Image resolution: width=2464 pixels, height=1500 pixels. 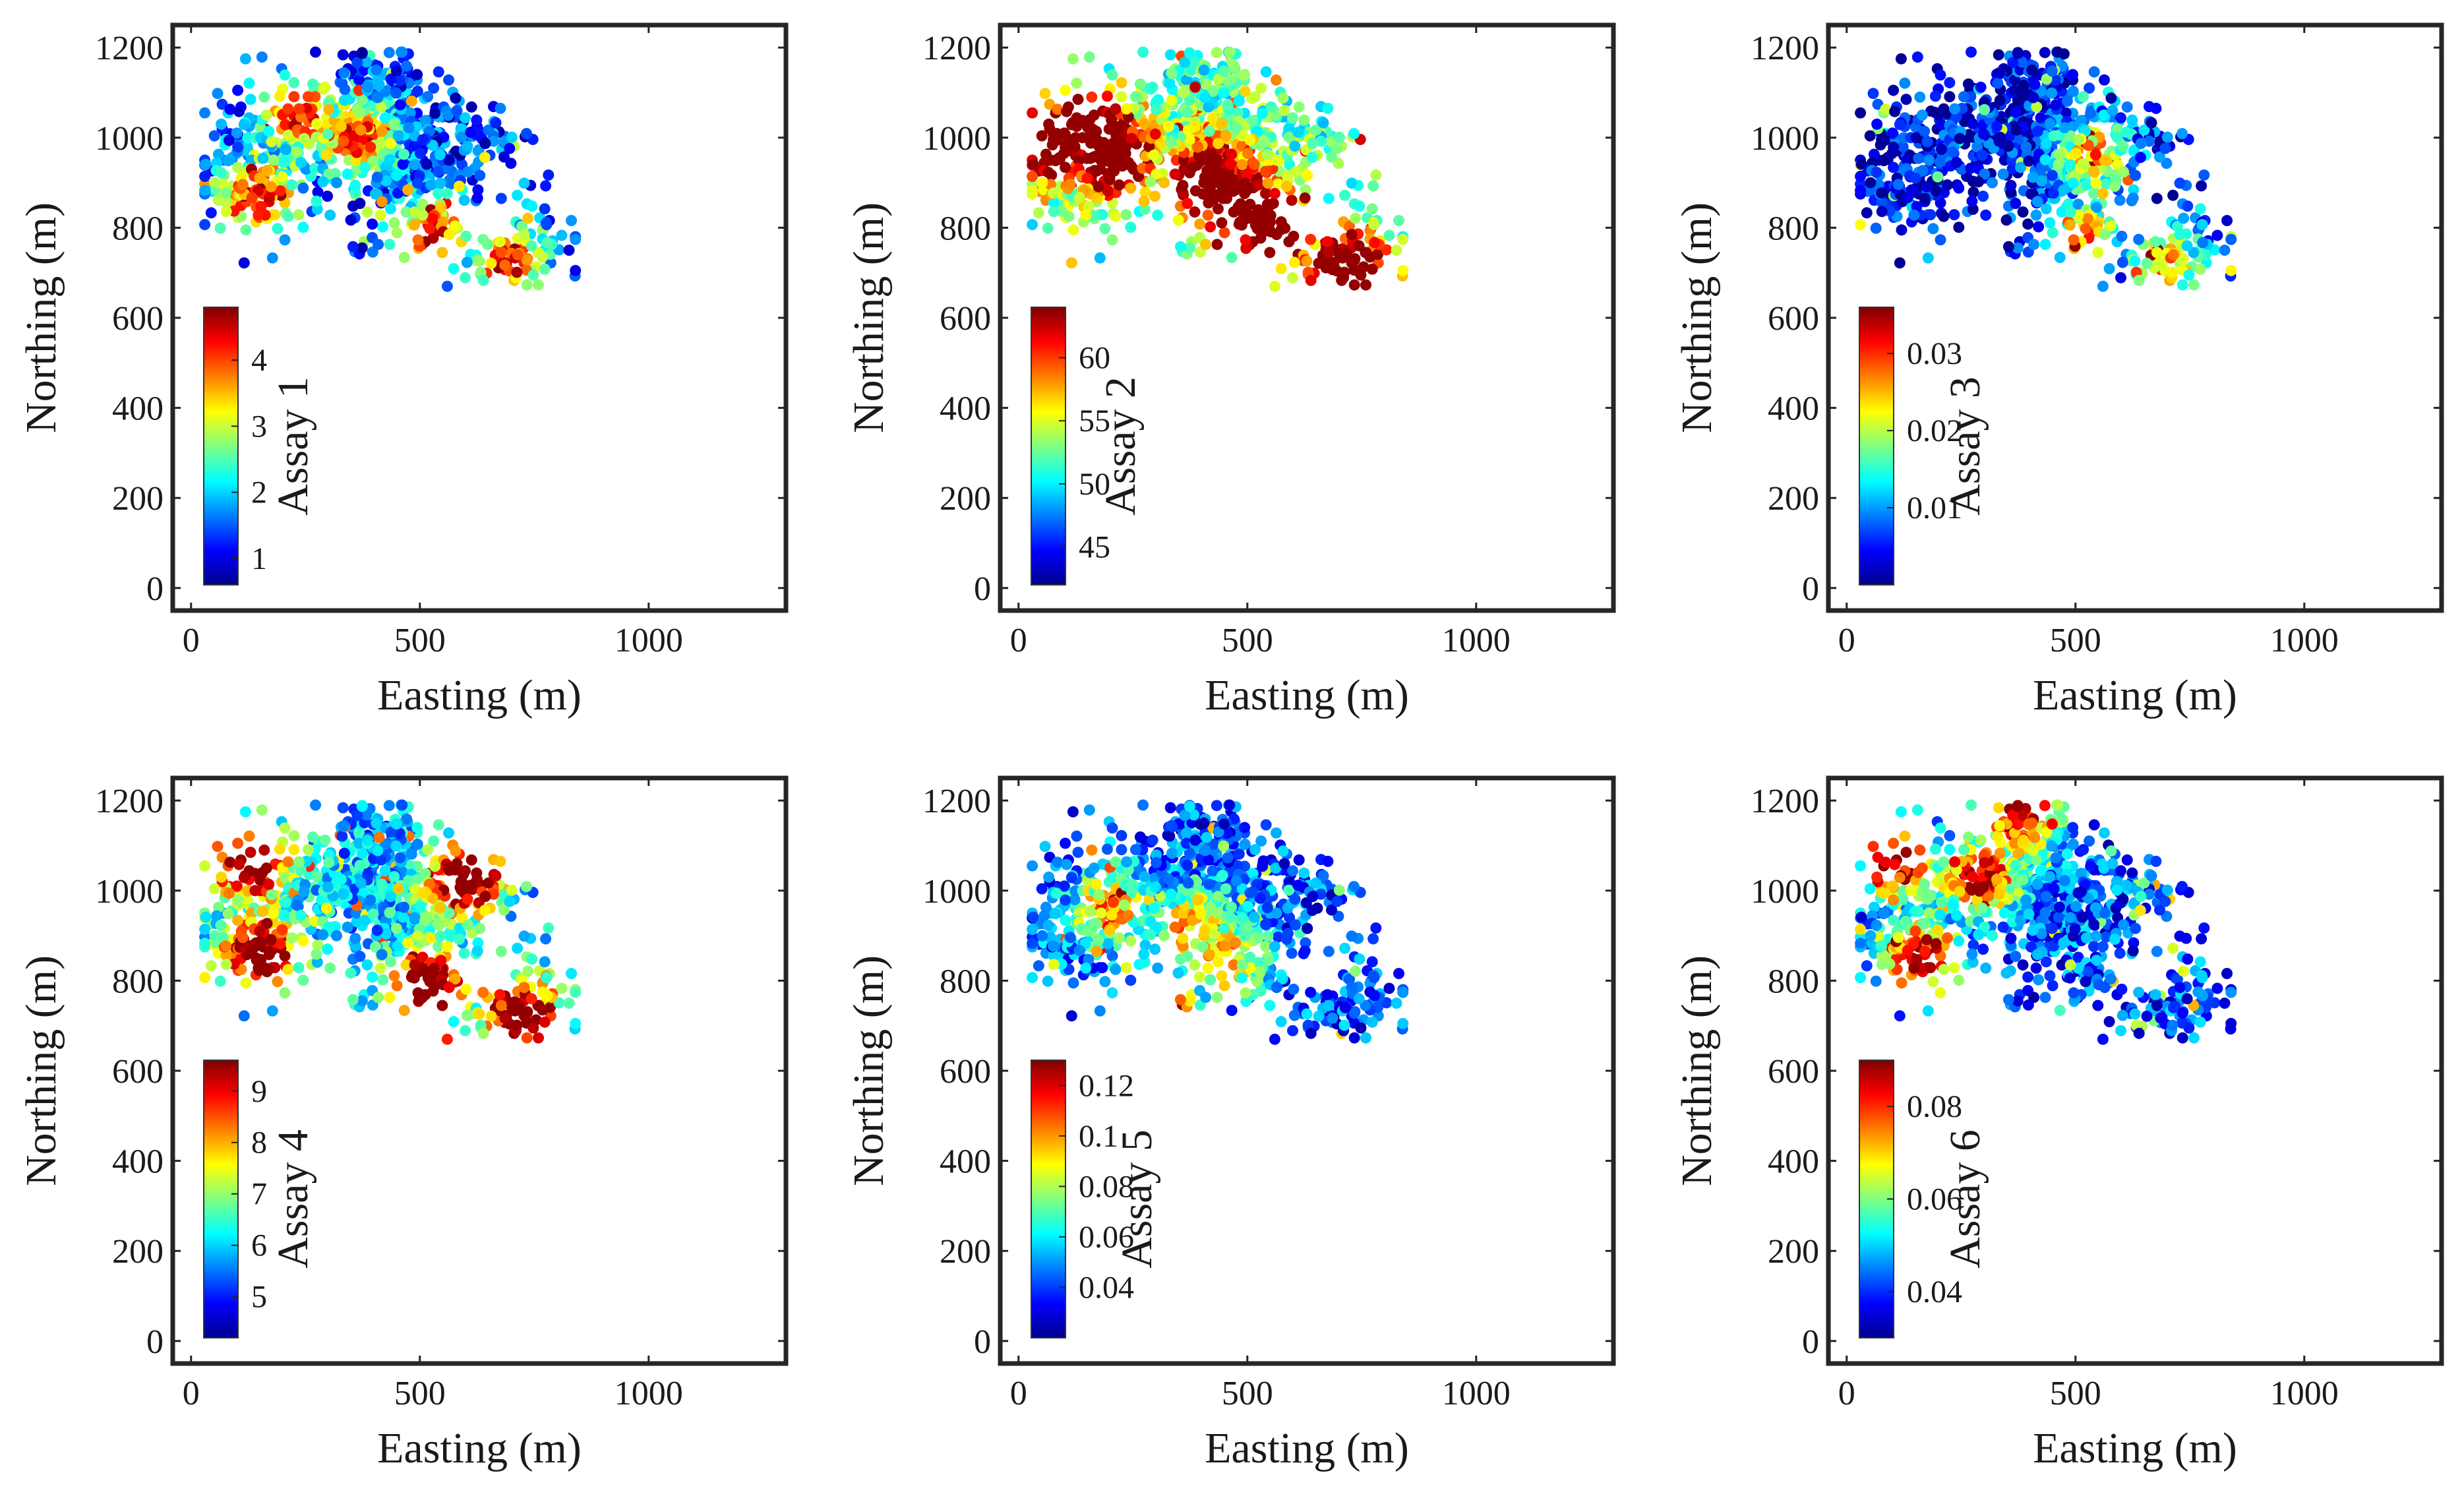 I want to click on colorbar-tick-label: 8, so click(x=259, y=1142).